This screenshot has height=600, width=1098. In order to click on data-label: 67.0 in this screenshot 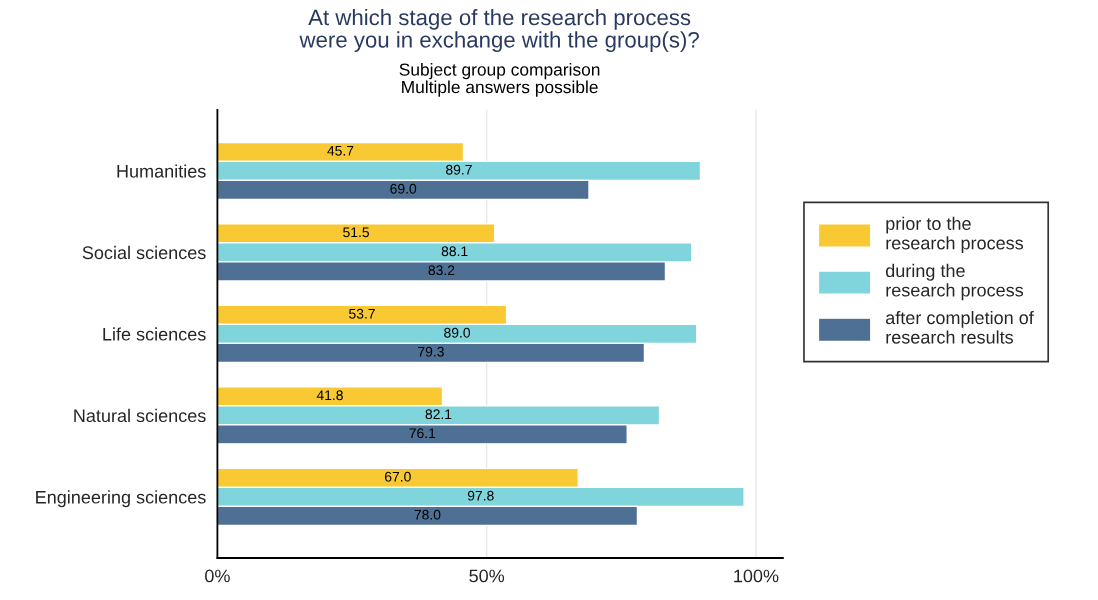, I will do `click(398, 476)`.